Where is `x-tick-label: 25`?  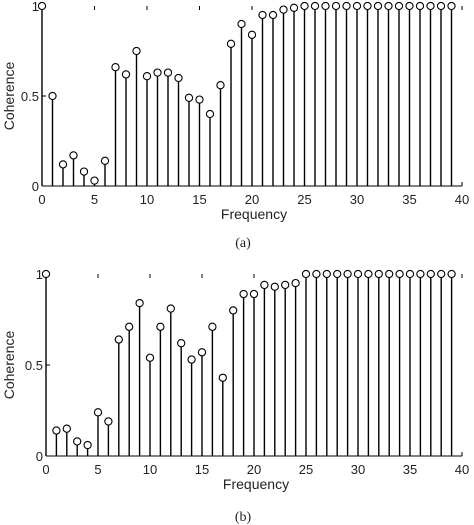
x-tick-label: 25 is located at coordinates (306, 469).